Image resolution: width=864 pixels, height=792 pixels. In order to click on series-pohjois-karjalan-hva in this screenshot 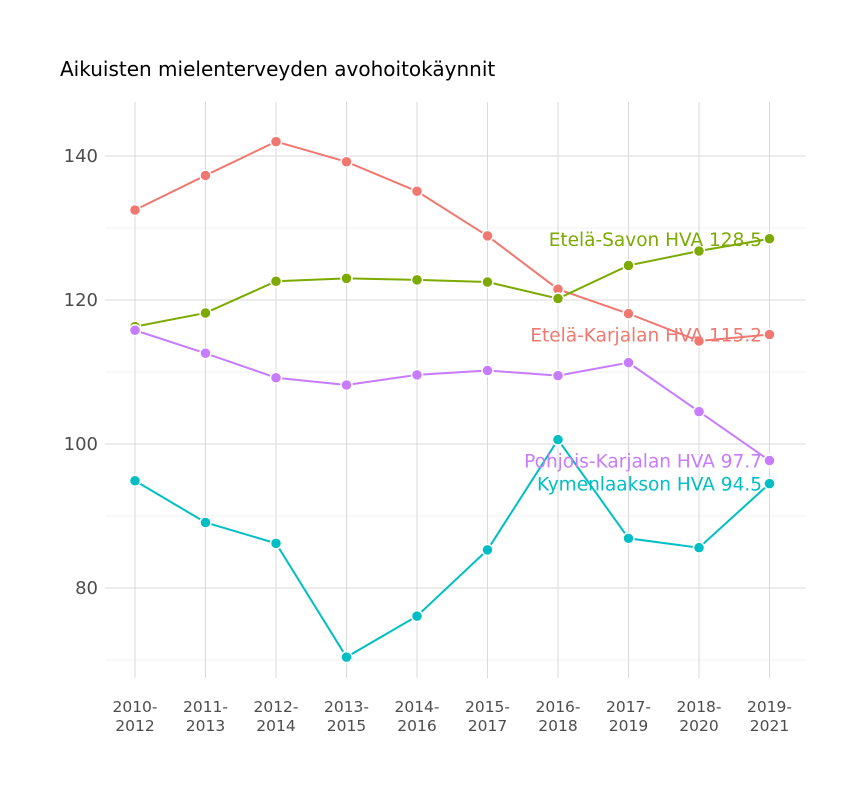, I will do `click(452, 395)`.